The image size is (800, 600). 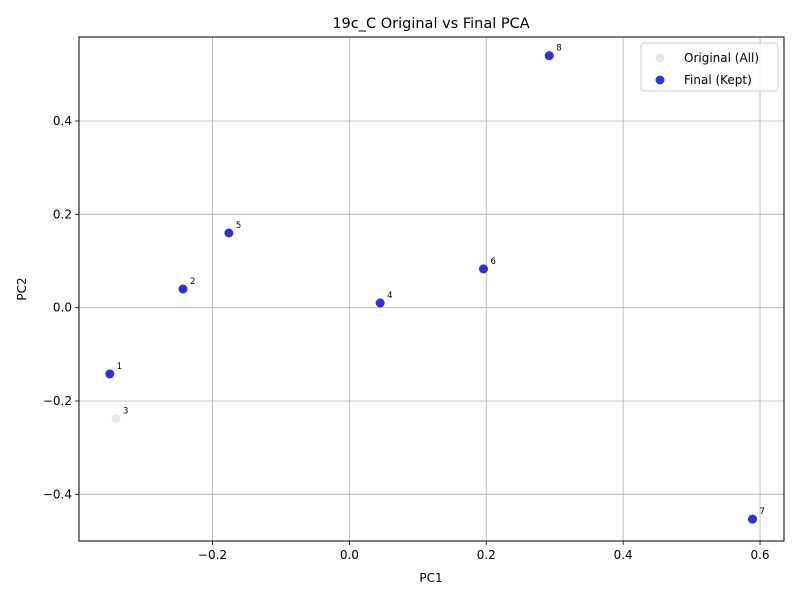 I want to click on legend-marker-original, so click(x=660, y=58).